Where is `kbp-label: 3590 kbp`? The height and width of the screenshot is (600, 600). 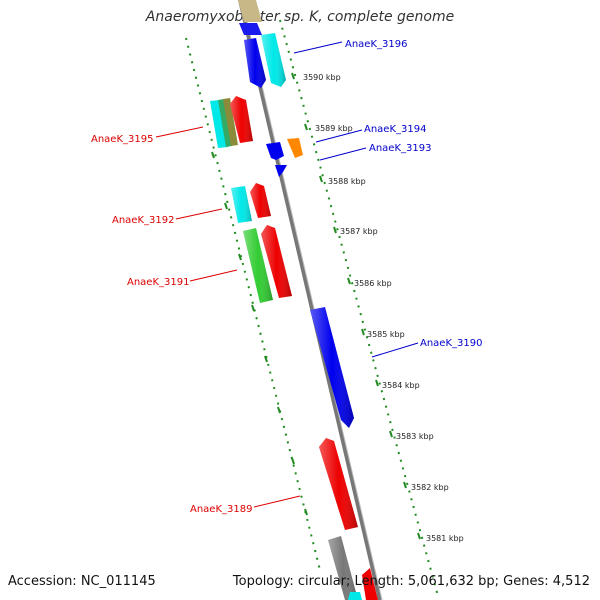 kbp-label: 3590 kbp is located at coordinates (322, 77).